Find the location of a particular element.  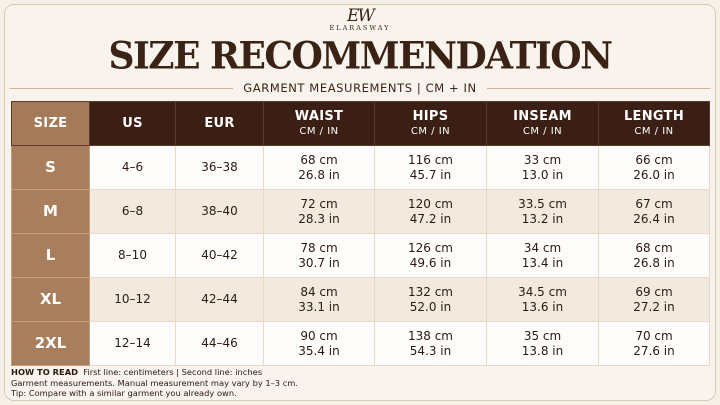

us-size: 8–10 is located at coordinates (132, 255).